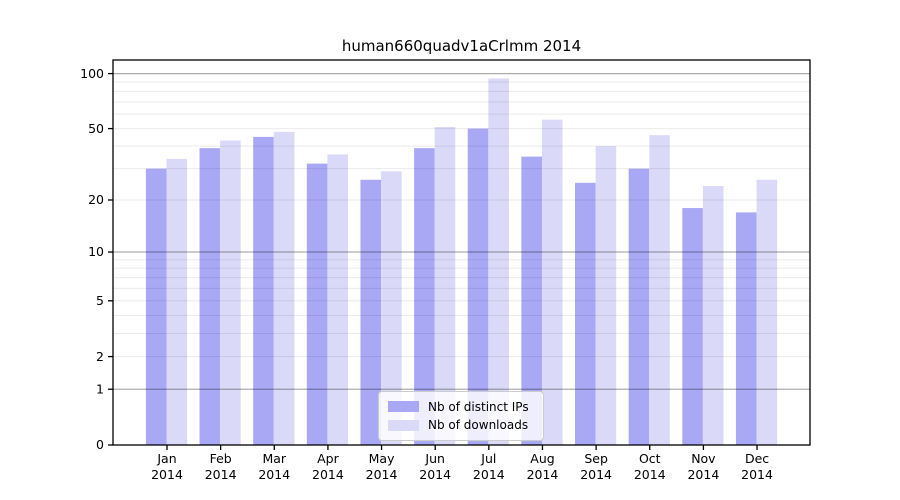  What do you see at coordinates (167, 474) in the screenshot?
I see `x-tick-label-year-jan: 2014` at bounding box center [167, 474].